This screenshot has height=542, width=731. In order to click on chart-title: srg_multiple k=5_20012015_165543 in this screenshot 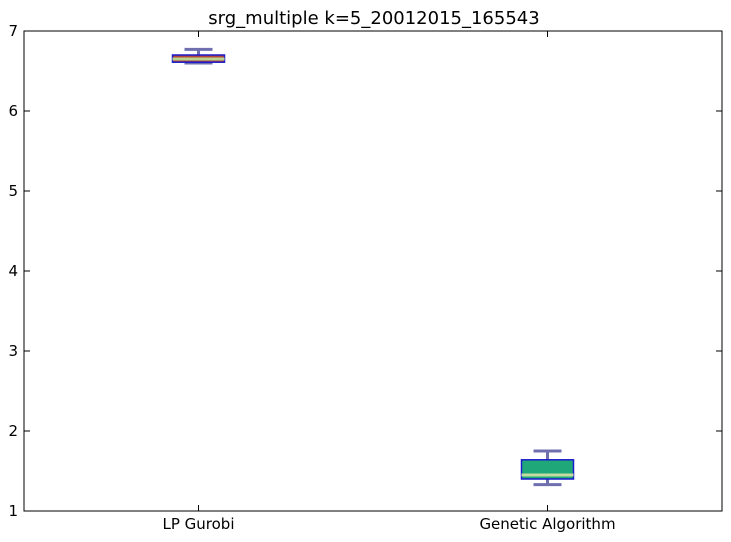, I will do `click(373, 18)`.